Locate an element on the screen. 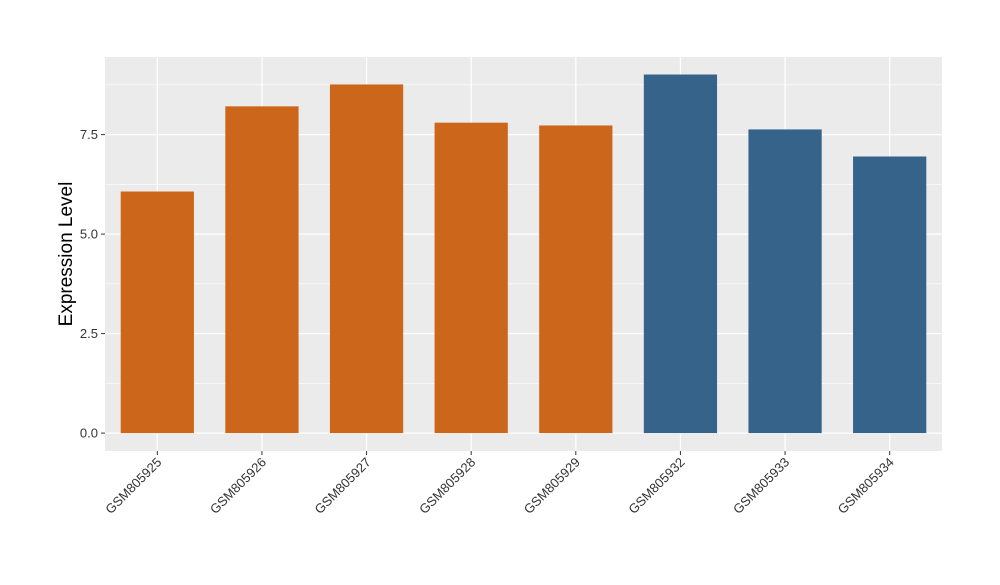 This screenshot has height=585, width=1000. x-tick-label: GSM805933 is located at coordinates (761, 486).